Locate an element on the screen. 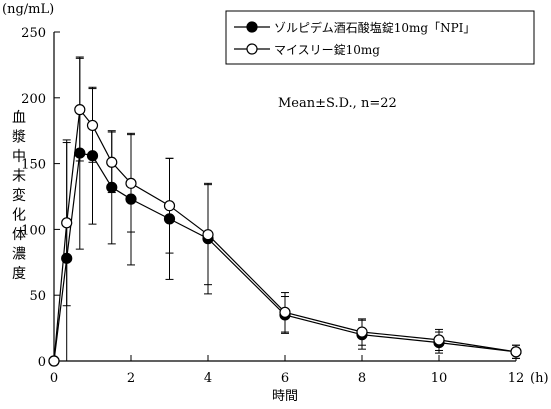  y-tick-label: 100 is located at coordinates (33, 230).